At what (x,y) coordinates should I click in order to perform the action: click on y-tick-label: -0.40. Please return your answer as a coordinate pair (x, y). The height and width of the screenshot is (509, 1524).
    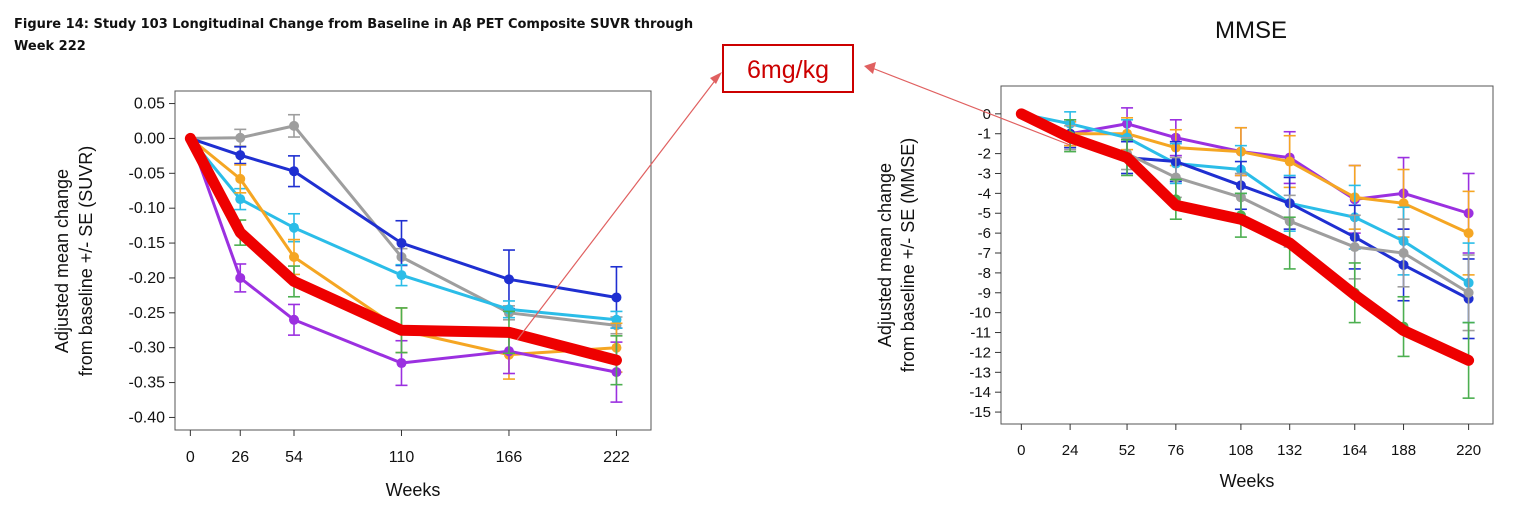
    Looking at the image, I should click on (147, 417).